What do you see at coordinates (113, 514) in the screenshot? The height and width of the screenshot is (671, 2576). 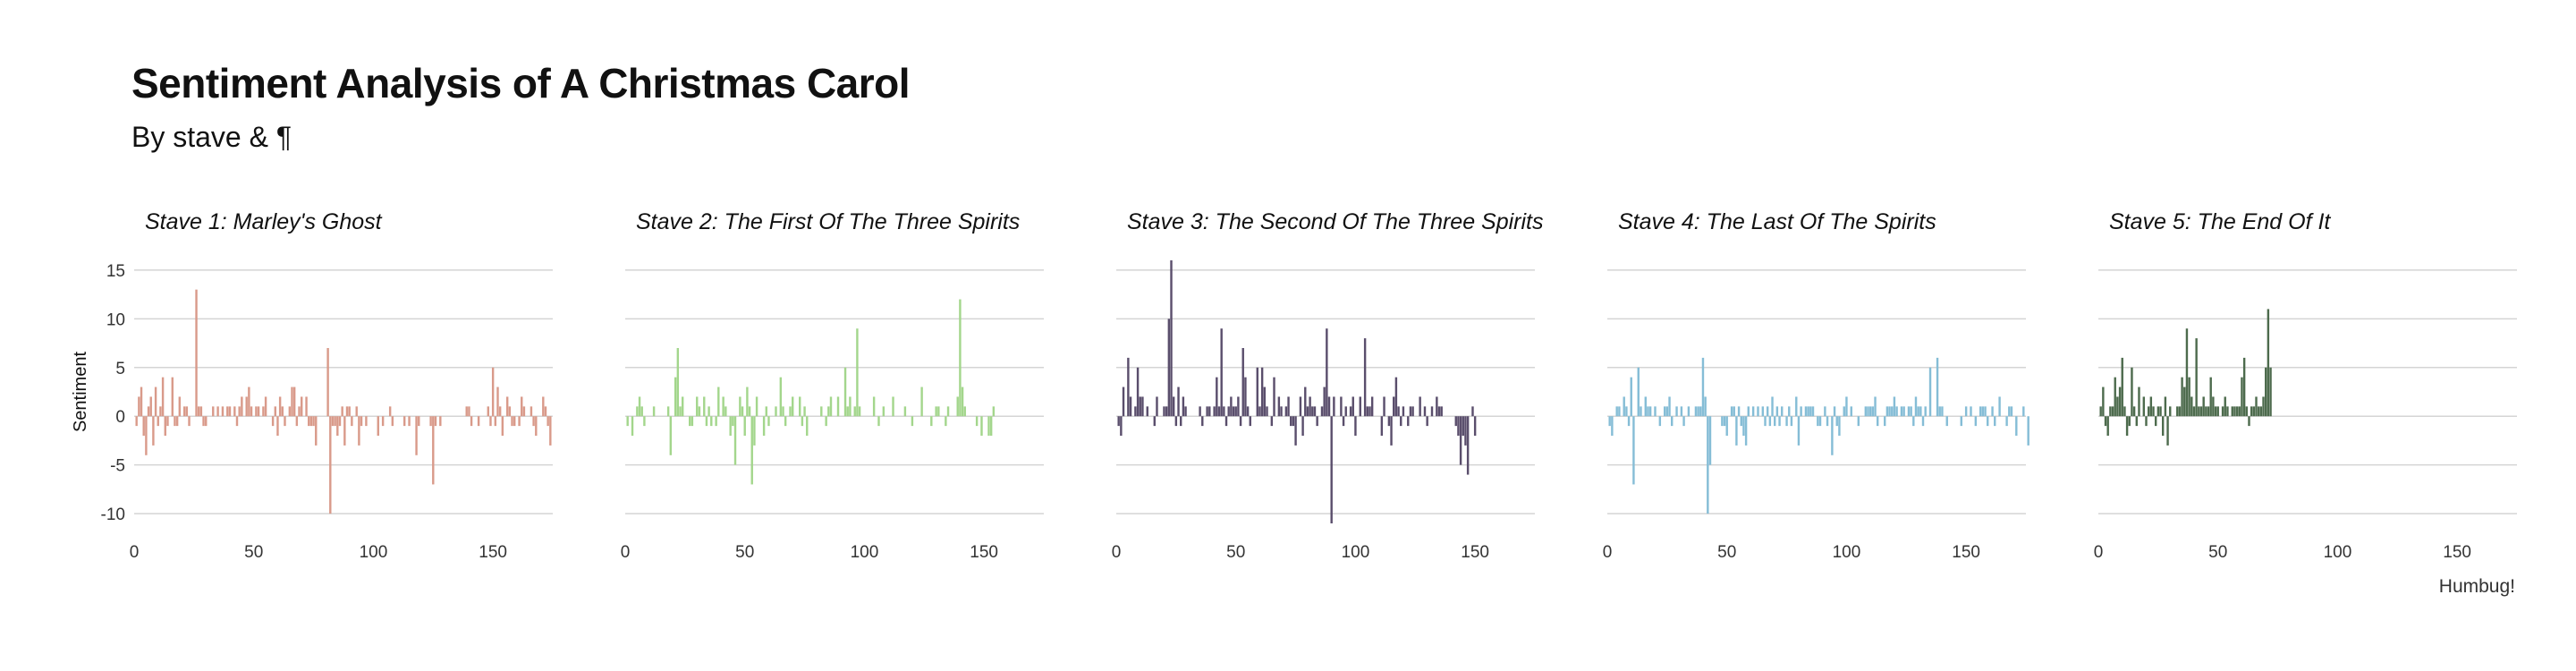 I see `y-tick-label: -10` at bounding box center [113, 514].